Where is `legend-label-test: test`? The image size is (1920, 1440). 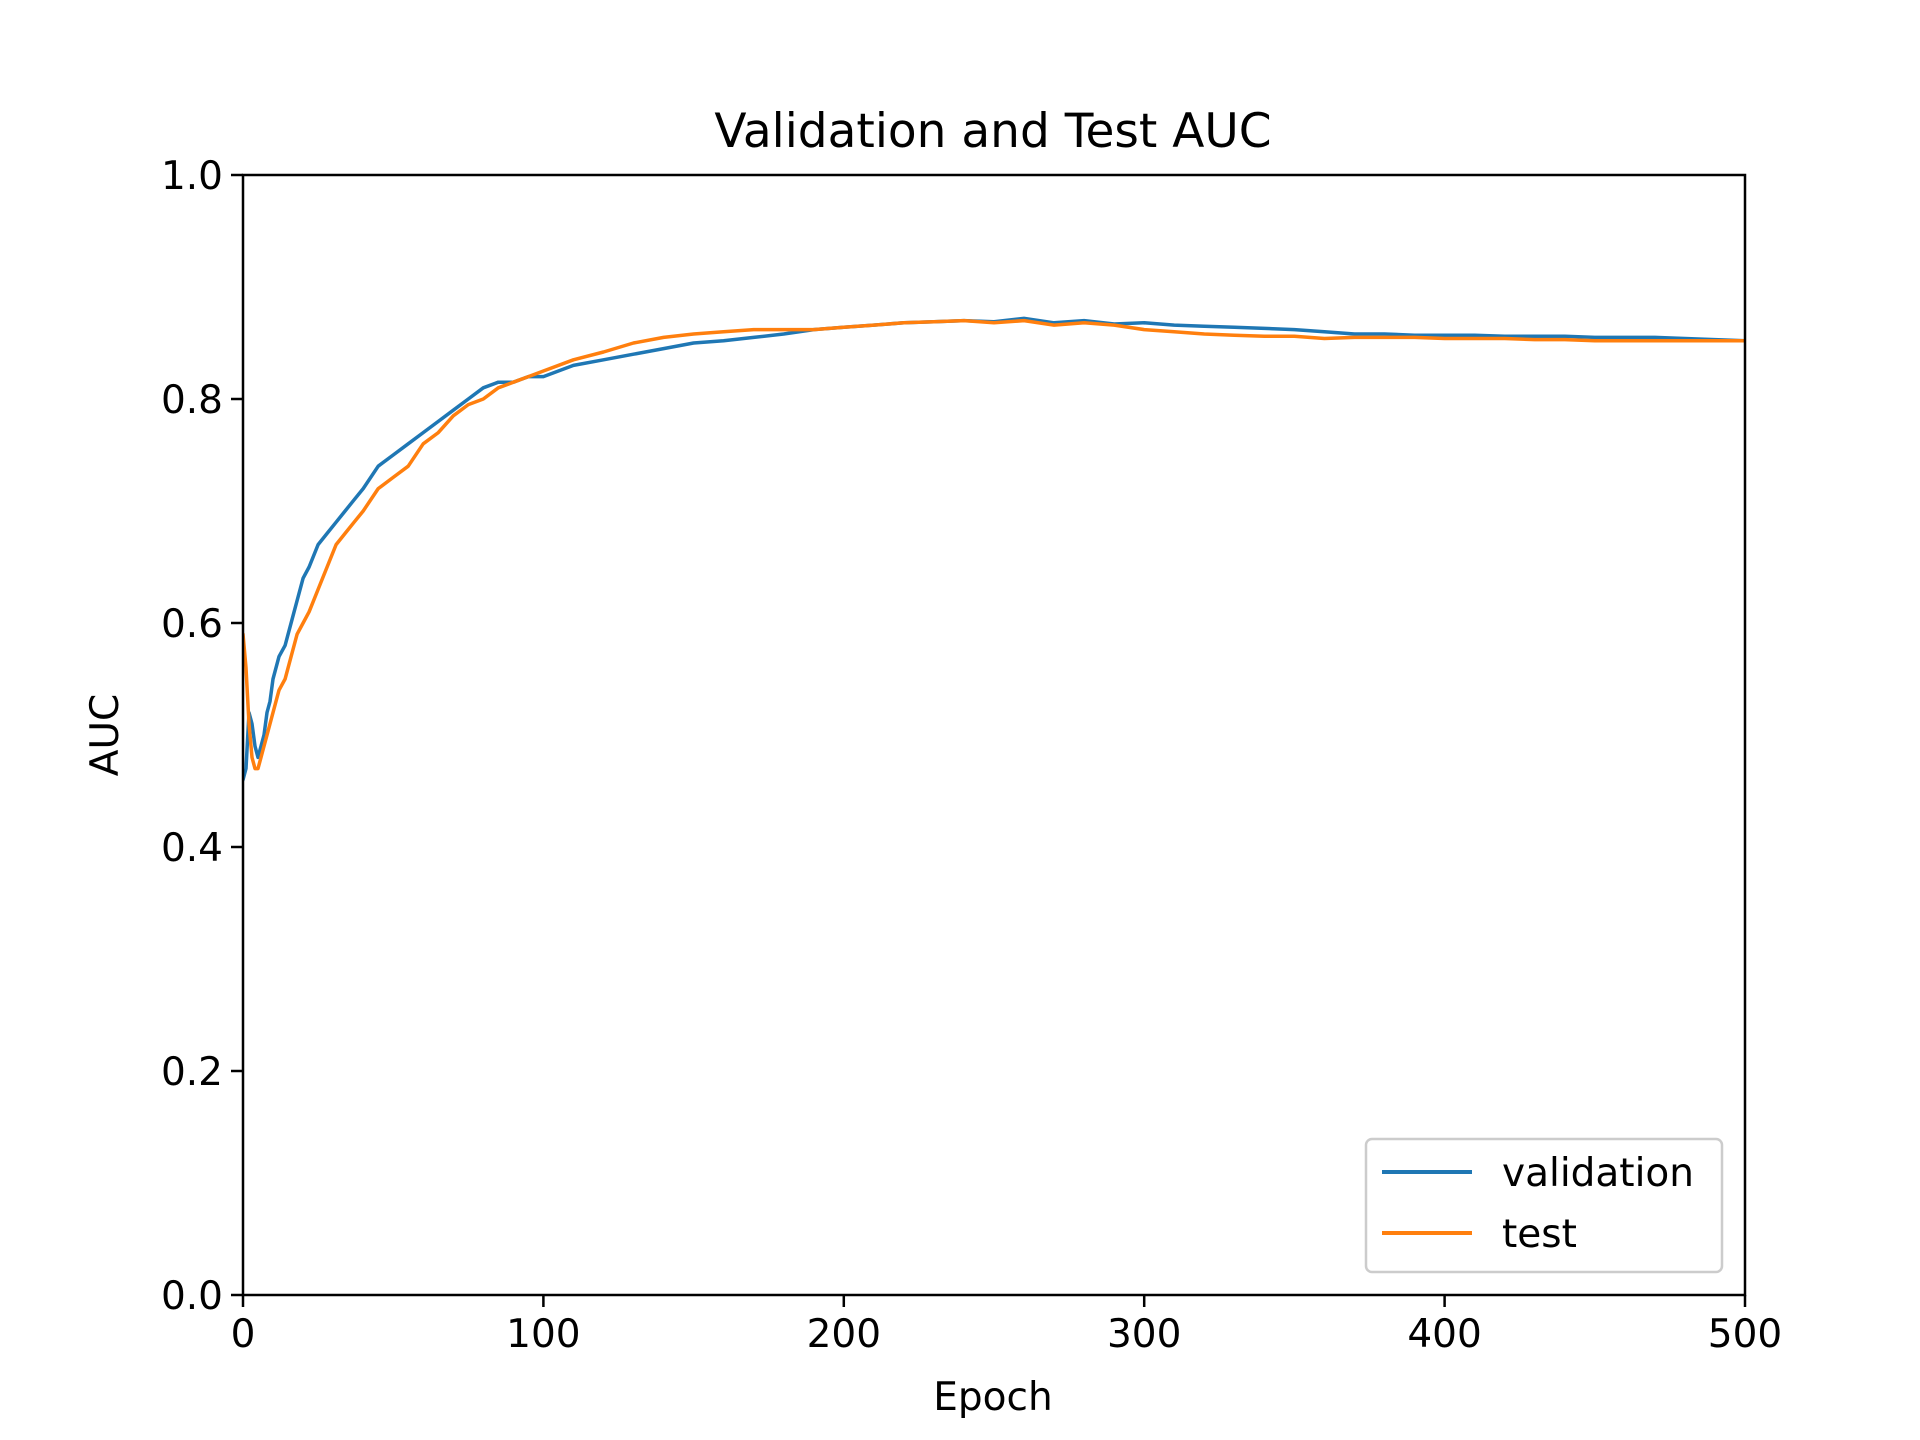 legend-label-test: test is located at coordinates (1539, 1234).